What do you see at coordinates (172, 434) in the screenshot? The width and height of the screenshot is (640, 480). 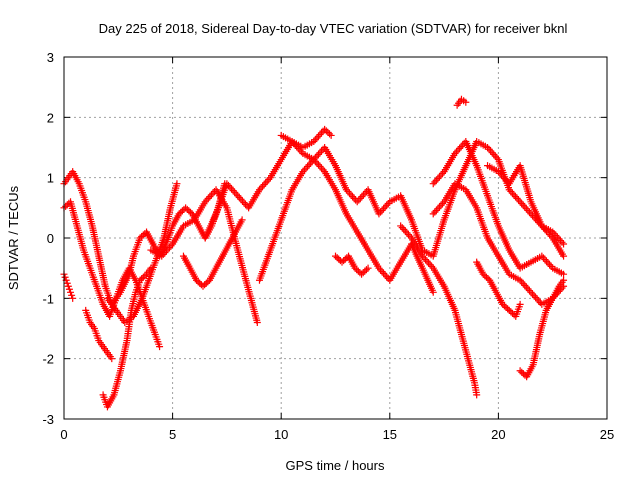 I see `x-tick-label: 5` at bounding box center [172, 434].